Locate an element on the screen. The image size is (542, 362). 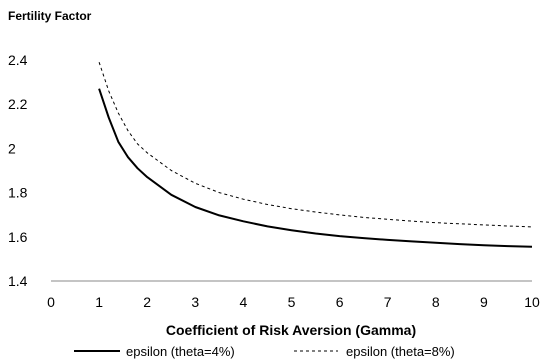
x-tick-label: 2 is located at coordinates (147, 302).